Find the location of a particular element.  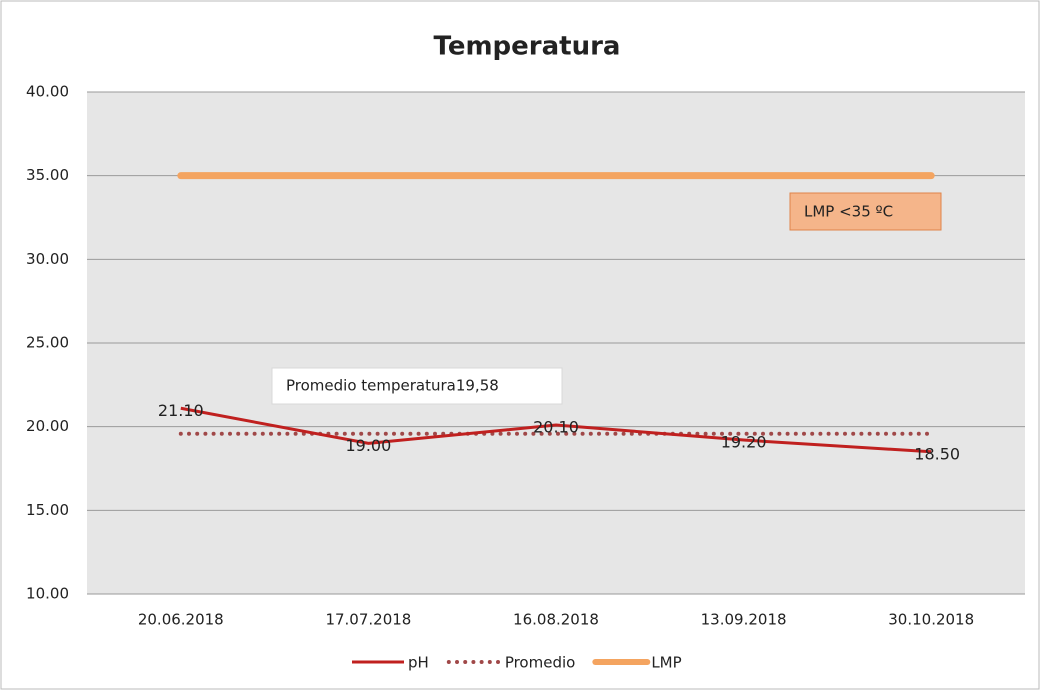

legend-label: LMP is located at coordinates (666, 663).